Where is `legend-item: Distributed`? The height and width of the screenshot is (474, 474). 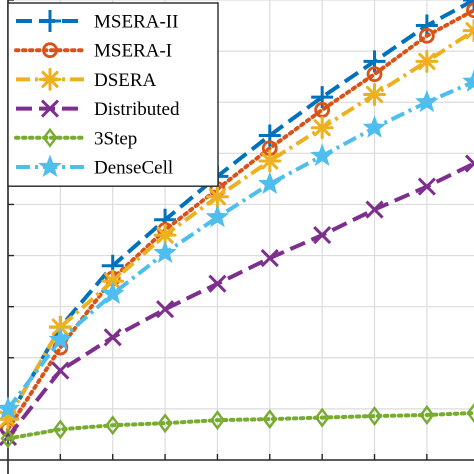 legend-item: Distributed is located at coordinates (98, 109).